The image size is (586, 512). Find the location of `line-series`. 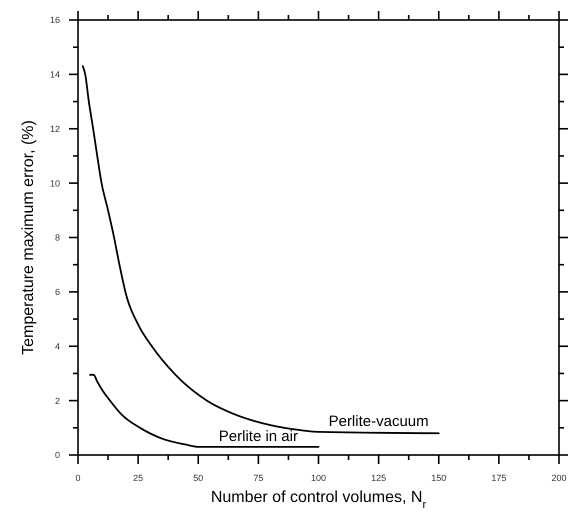

line-series is located at coordinates (204, 411).